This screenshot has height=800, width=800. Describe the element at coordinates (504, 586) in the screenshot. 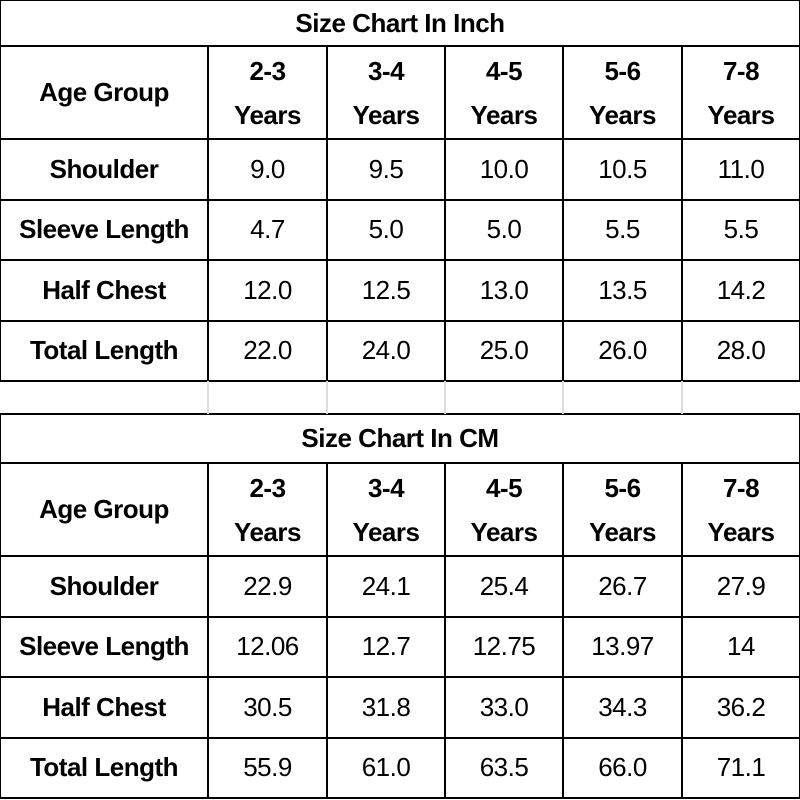

I see `value-cell: 25.4` at that location.